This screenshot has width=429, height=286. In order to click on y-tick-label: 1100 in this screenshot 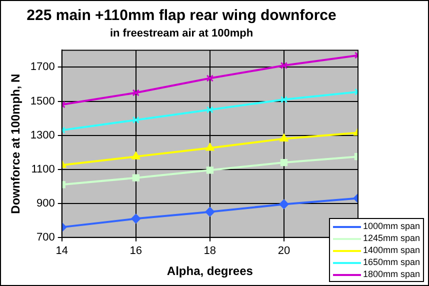, I will do `click(43, 169)`.